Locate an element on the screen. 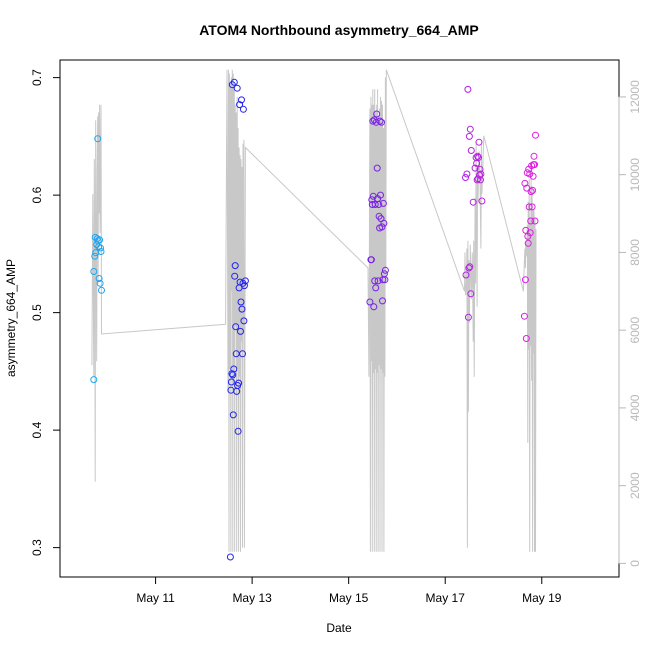 The width and height of the screenshot is (650, 650). y-tick-label: 0.6 is located at coordinates (37, 194).